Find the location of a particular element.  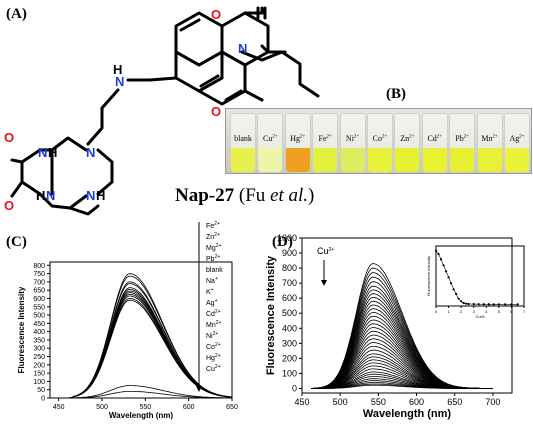

atom-n-ring-4-h: H is located at coordinates (100, 195).